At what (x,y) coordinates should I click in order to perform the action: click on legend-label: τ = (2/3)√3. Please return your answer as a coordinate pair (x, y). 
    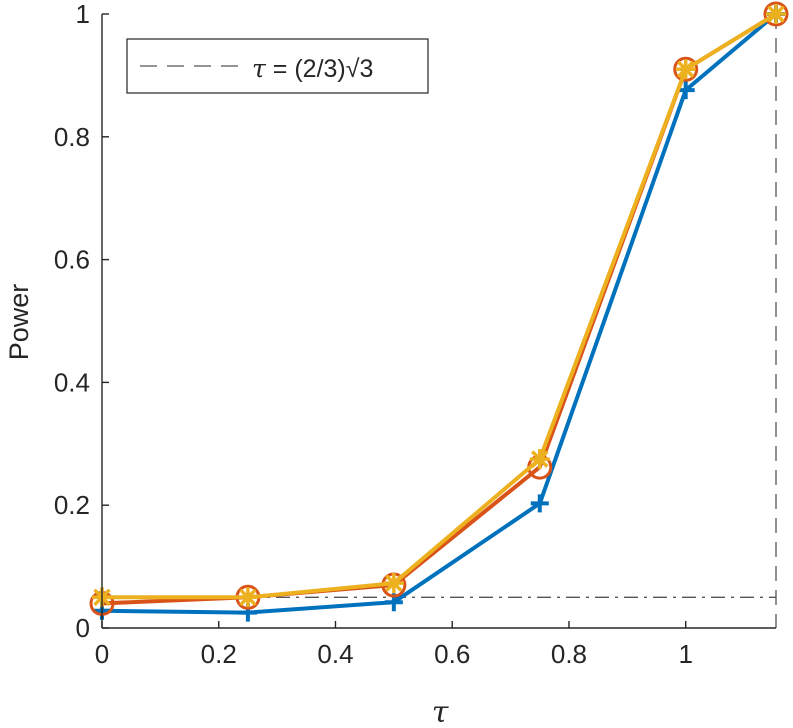
    Looking at the image, I should click on (312, 68).